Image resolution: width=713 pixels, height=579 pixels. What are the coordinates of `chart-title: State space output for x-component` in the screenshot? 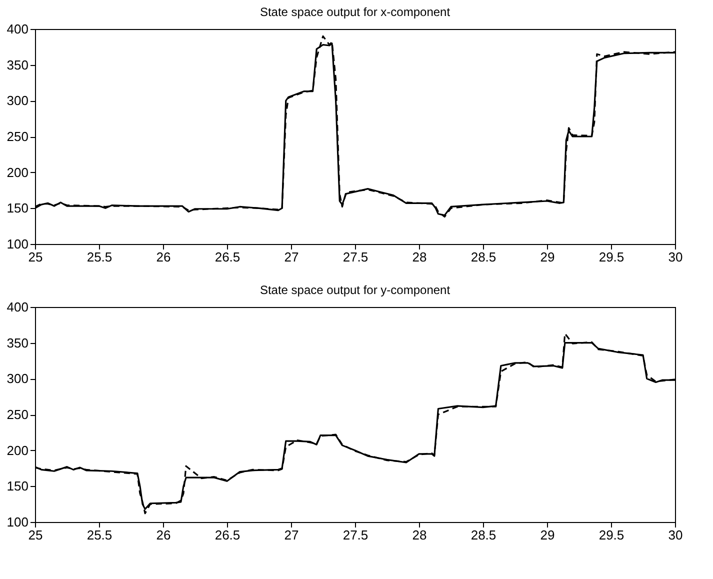 It's located at (355, 12).